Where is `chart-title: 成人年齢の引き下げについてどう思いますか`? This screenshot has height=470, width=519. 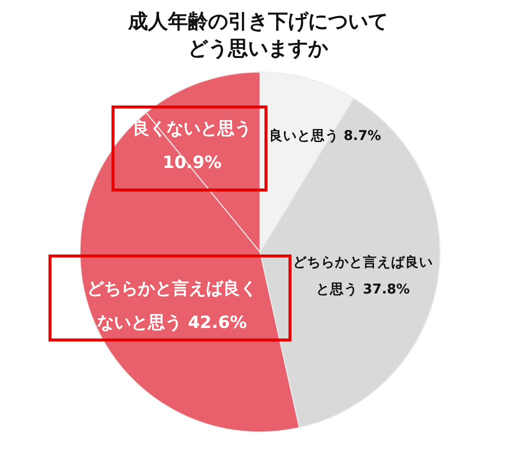 chart-title: 成人年齢の引き下げについてどう思いますか is located at coordinates (257, 34).